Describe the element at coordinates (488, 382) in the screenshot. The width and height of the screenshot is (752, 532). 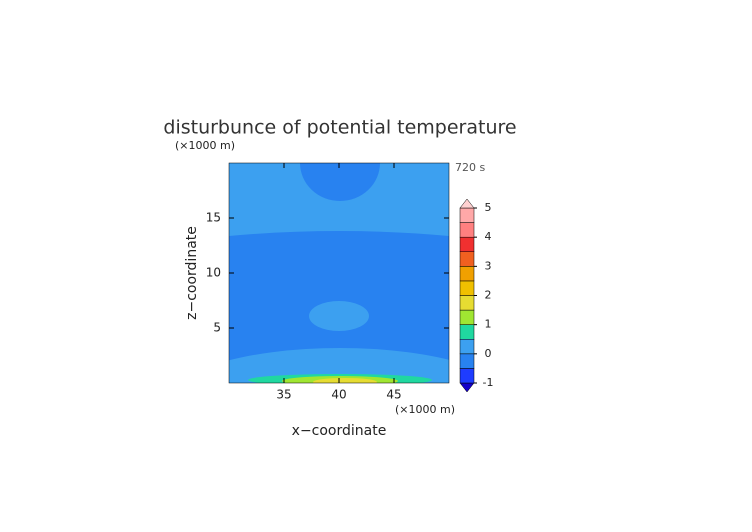
I see `colorbar-tick-label: -1` at that location.